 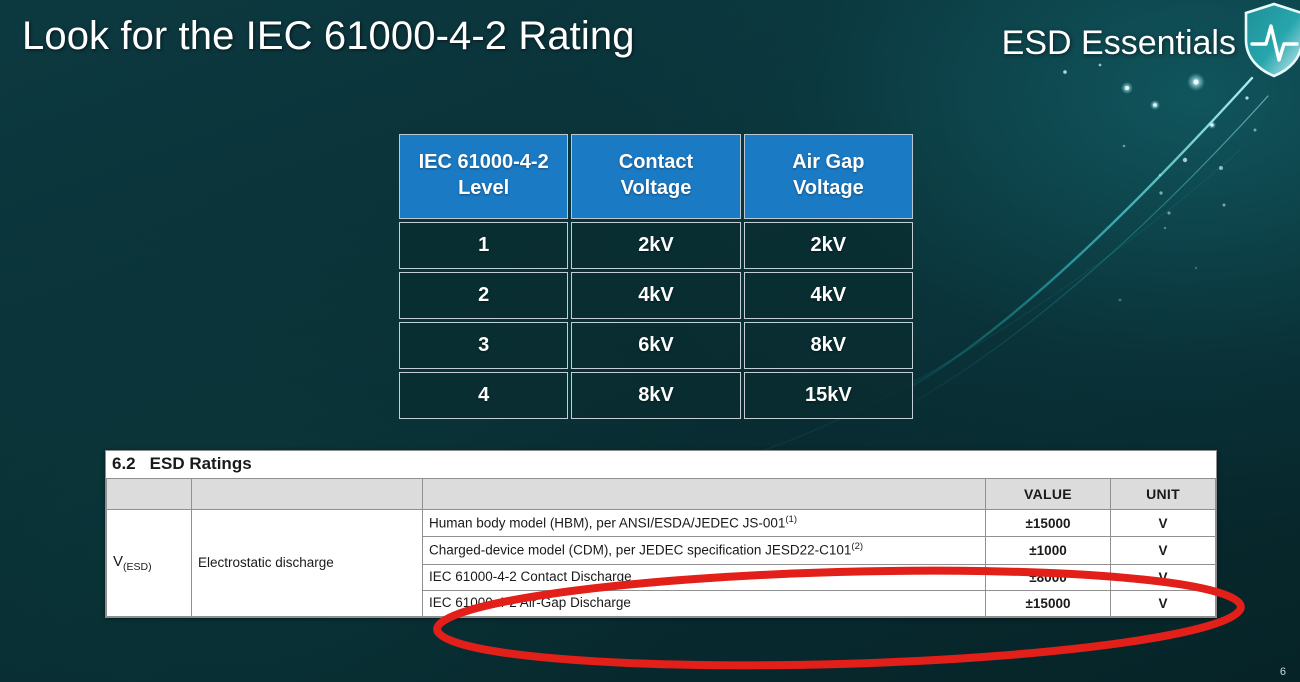 I want to click on cell-level: 2, so click(x=484, y=295).